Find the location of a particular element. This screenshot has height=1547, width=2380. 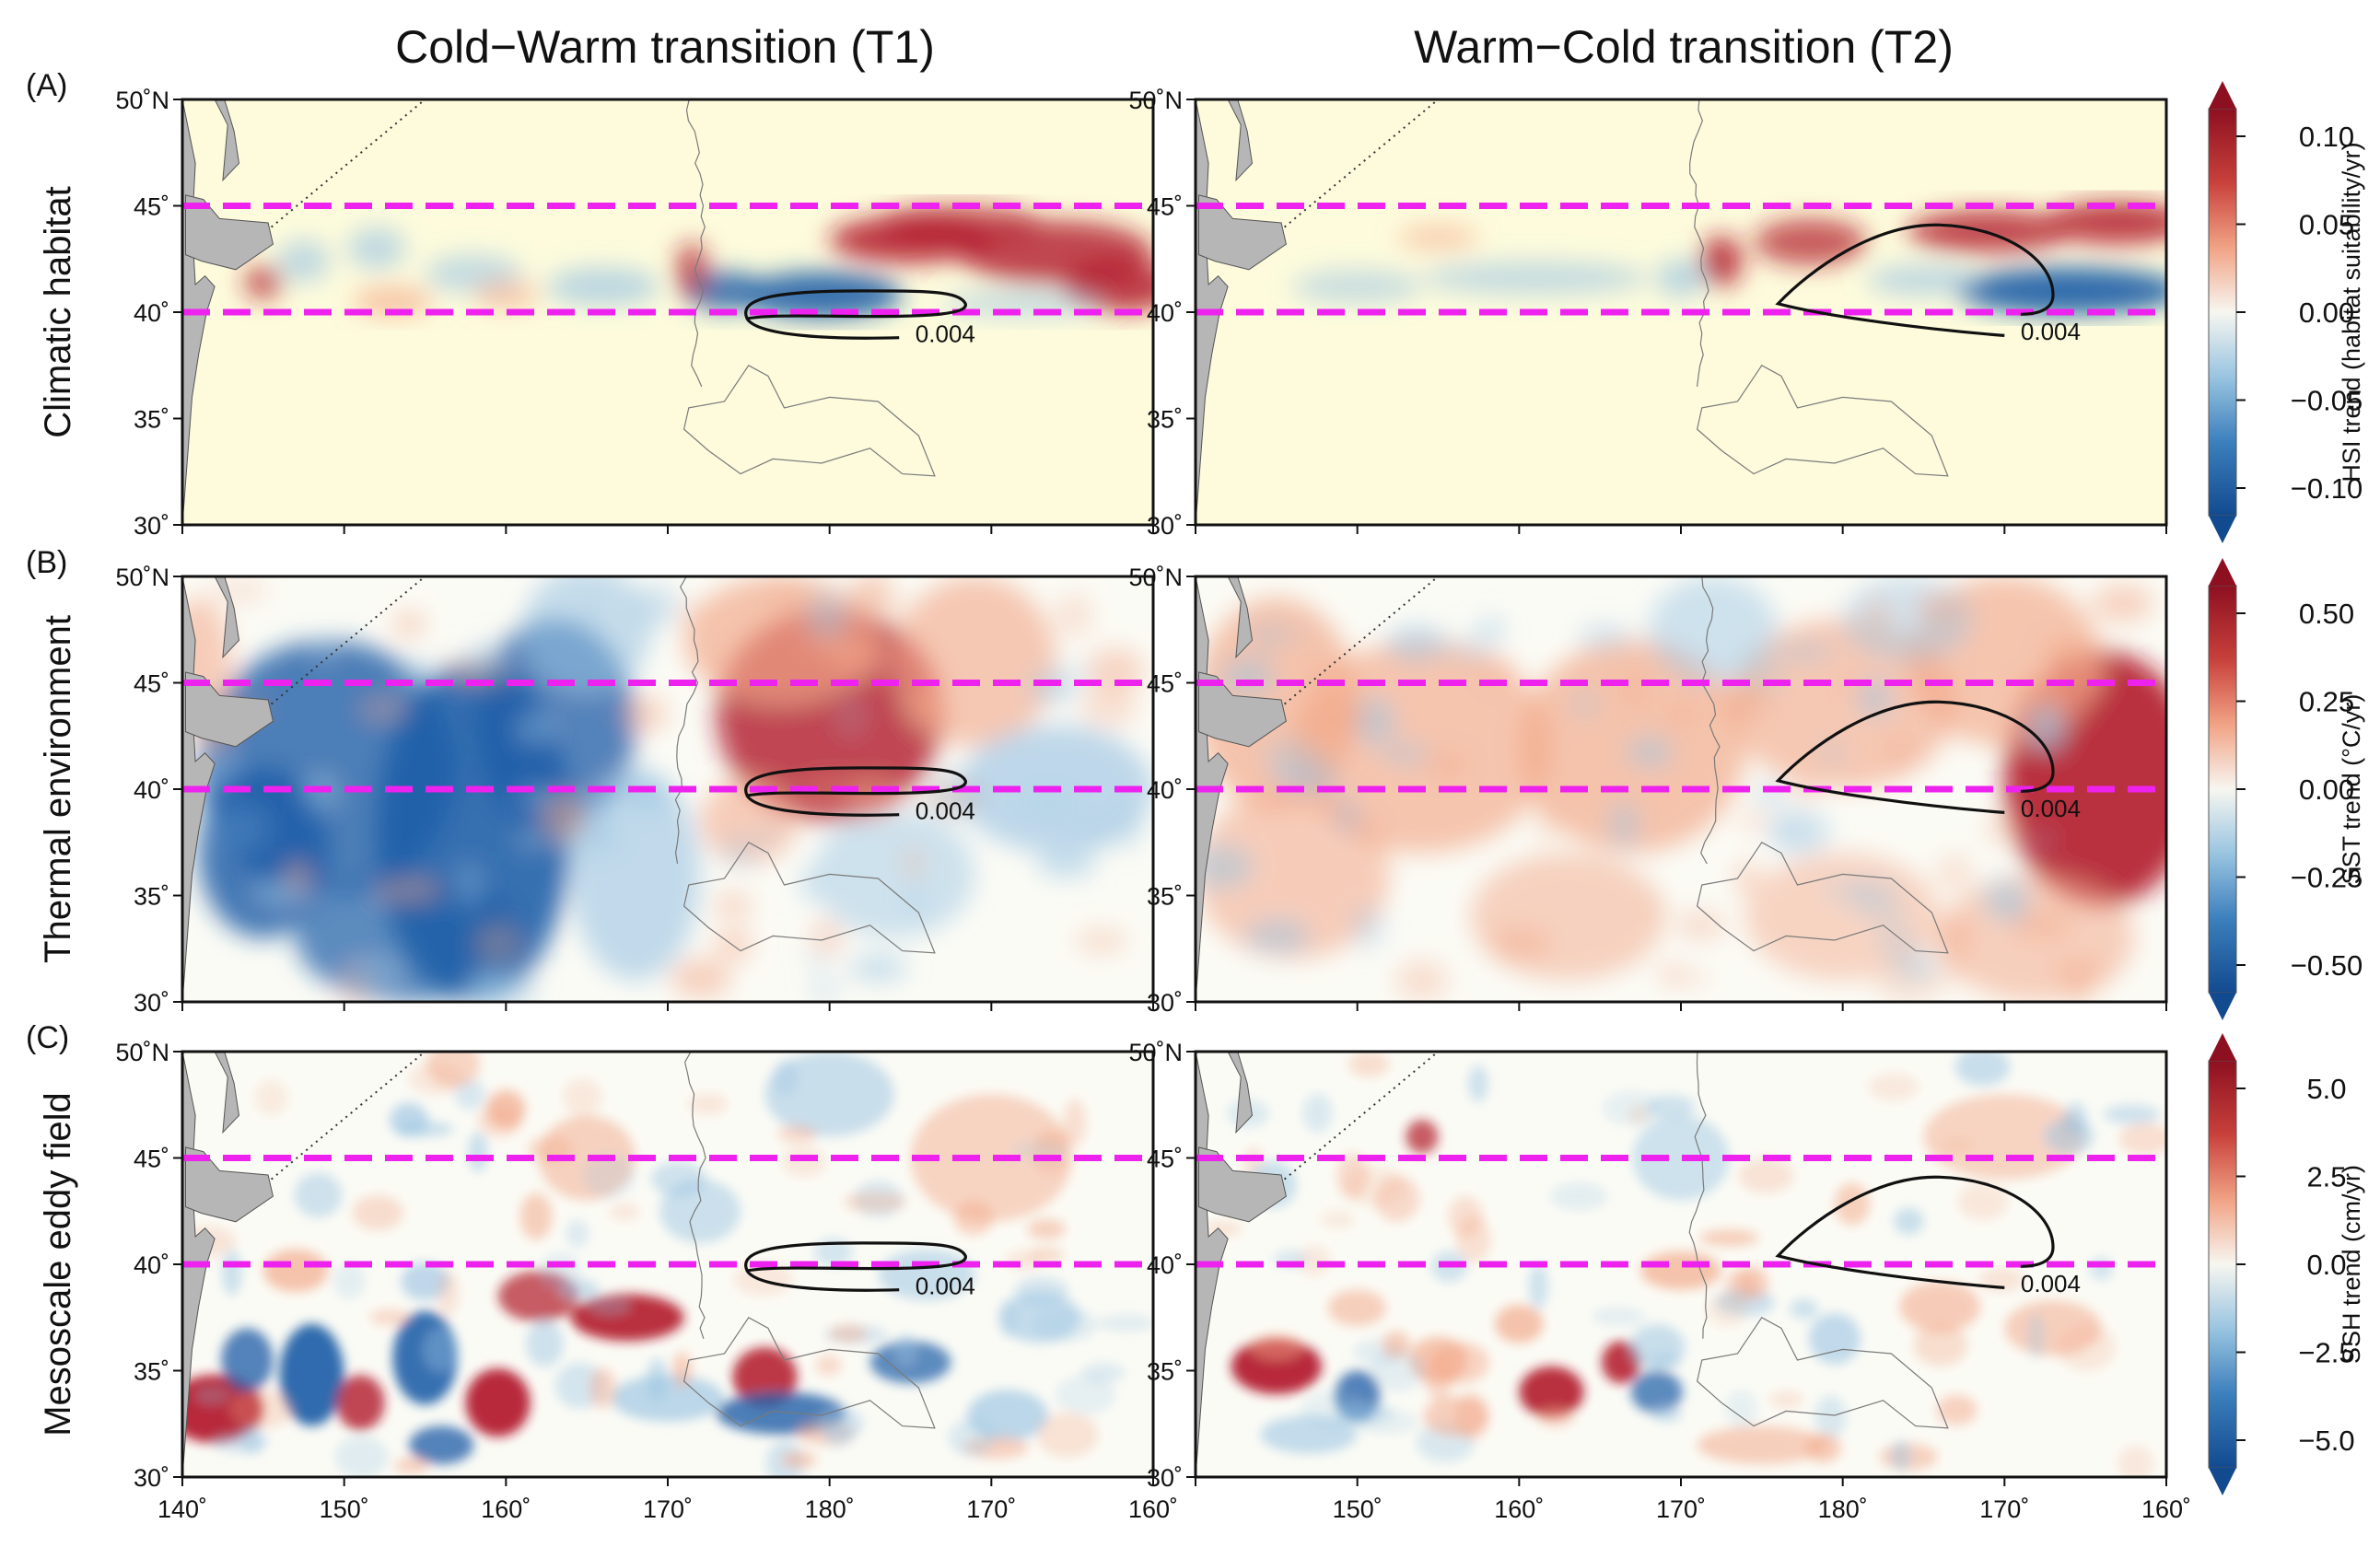

colorbar-tick-label: −0.05 is located at coordinates (2326, 401).